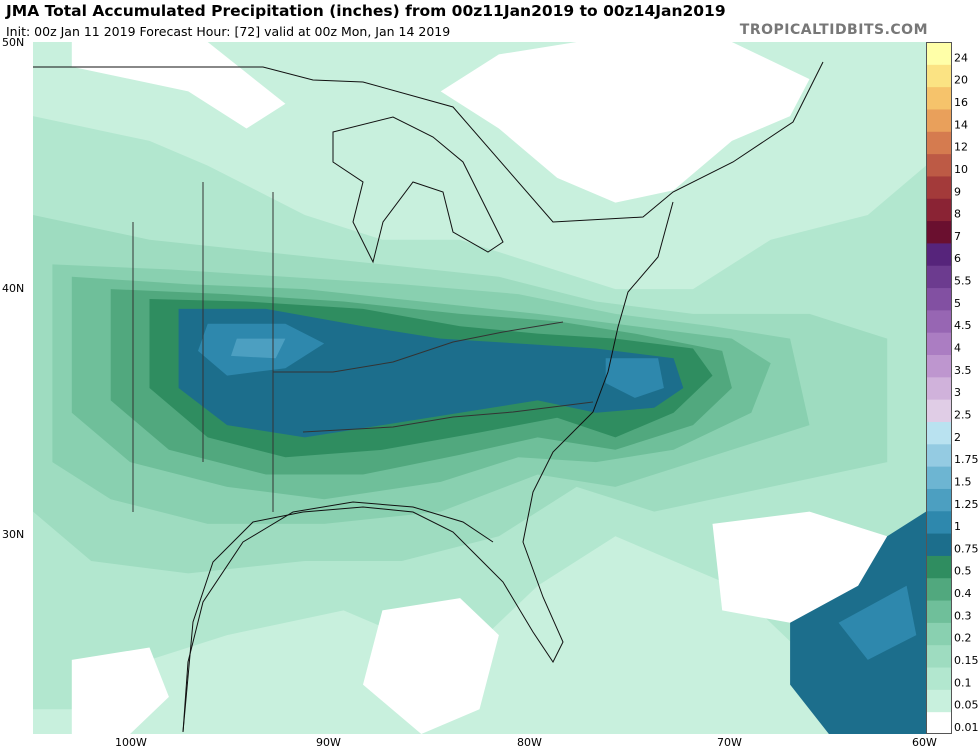 Image resolution: width=978 pixels, height=750 pixels. I want to click on colorbar-frame, so click(939, 388).